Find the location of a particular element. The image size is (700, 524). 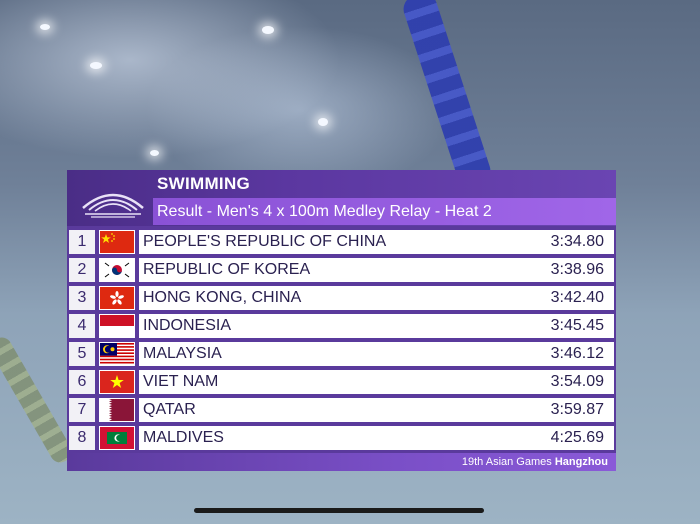

korea-flag-icon is located at coordinates (117, 269).